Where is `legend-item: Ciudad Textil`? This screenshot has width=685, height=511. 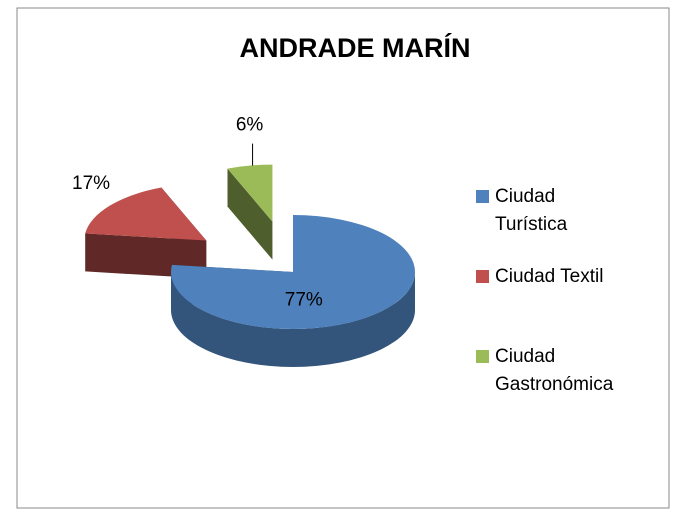
legend-item: Ciudad Textil is located at coordinates (576, 277).